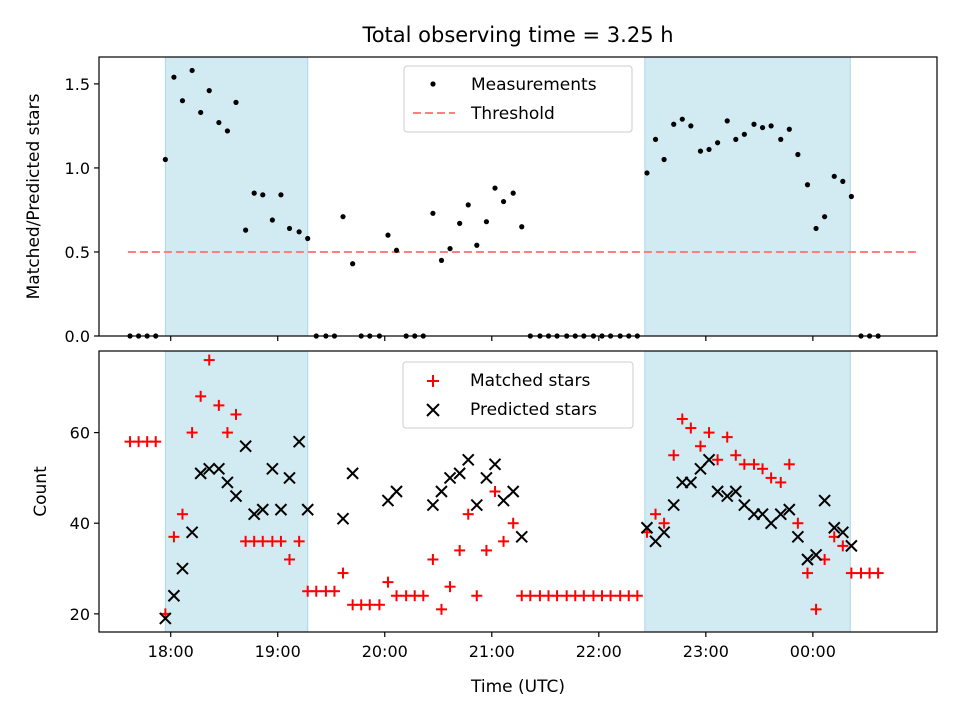  I want to click on legend-measurements-label: Measurements, so click(534, 85).